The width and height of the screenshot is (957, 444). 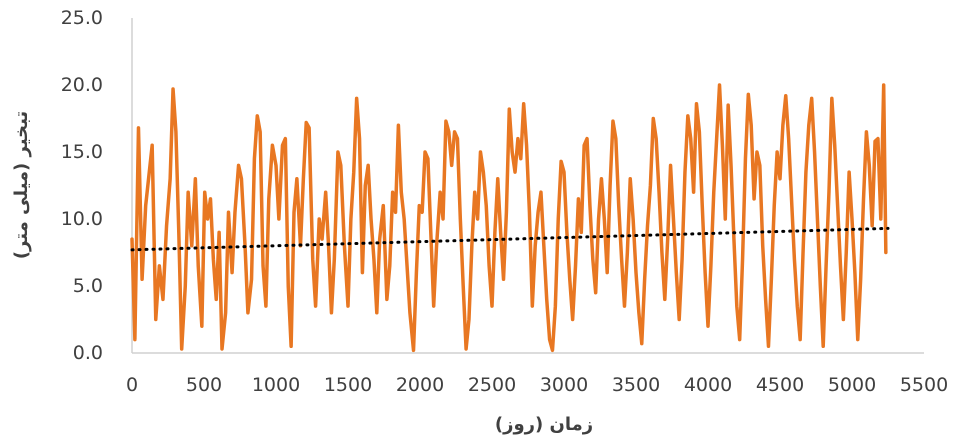 I want to click on x-tick-label: 3500, so click(x=636, y=385).